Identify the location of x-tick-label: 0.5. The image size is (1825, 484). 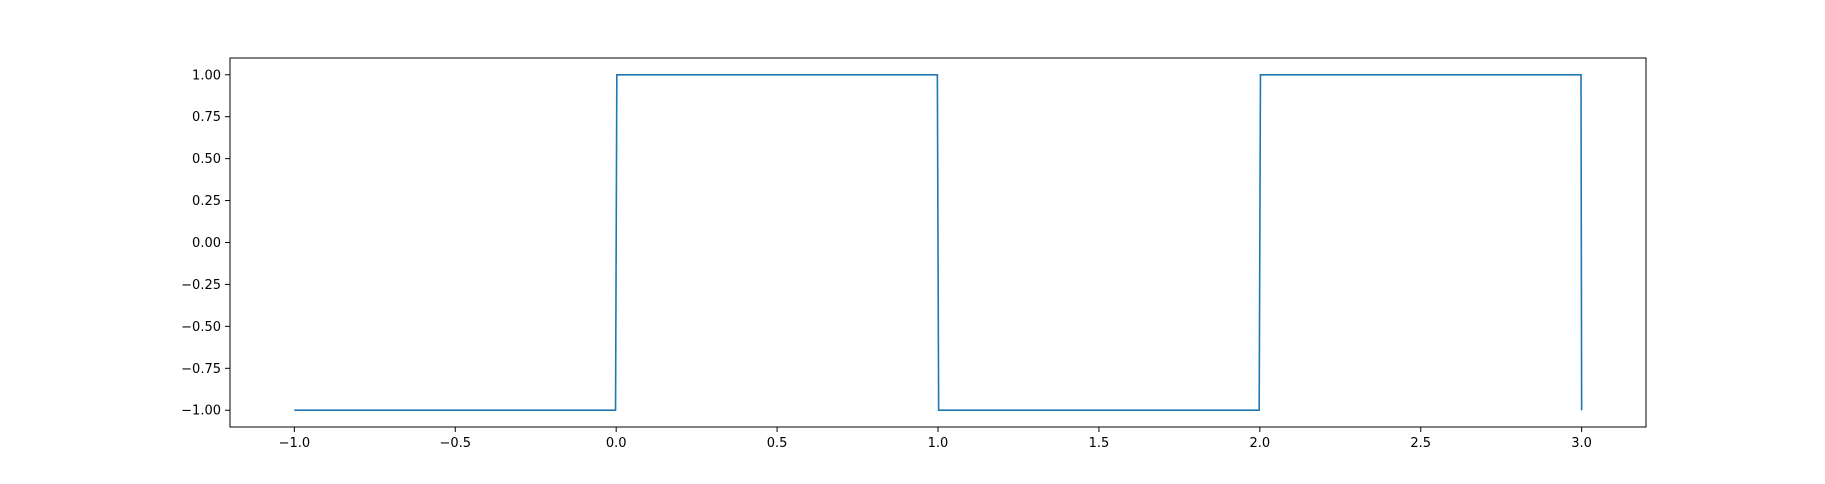
(777, 443).